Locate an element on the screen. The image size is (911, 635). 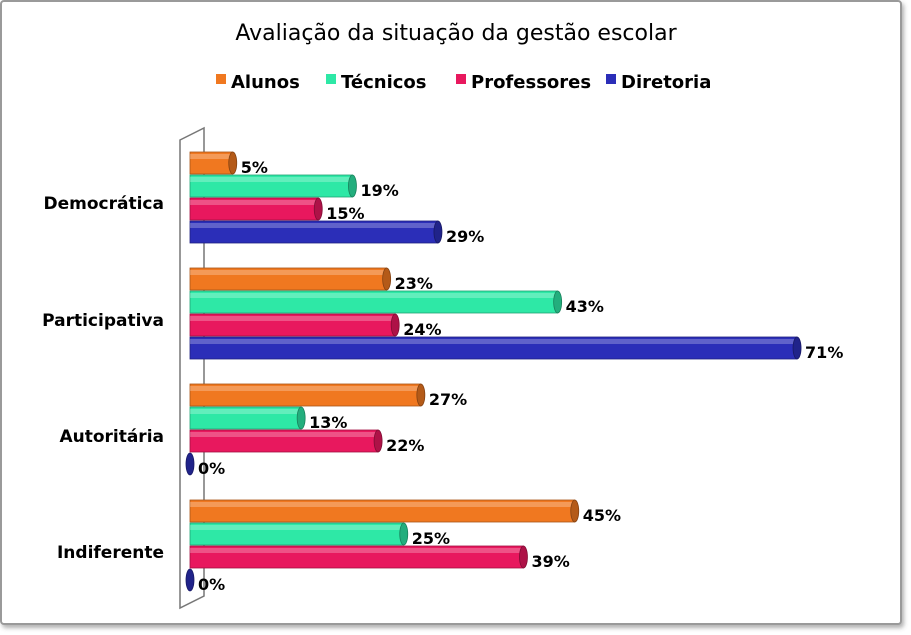
legend-label-0: Alunos is located at coordinates (265, 82).